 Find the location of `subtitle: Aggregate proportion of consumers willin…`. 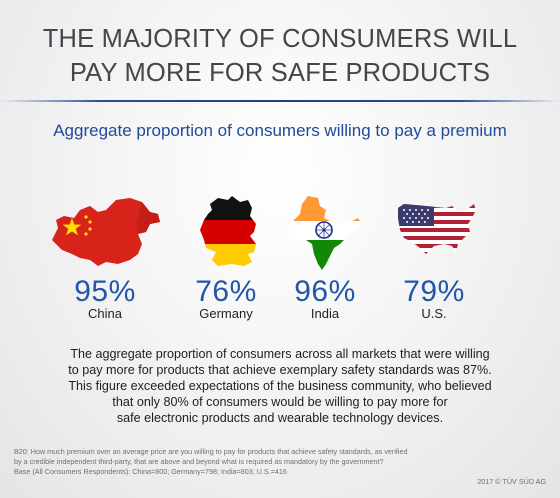

subtitle: Aggregate proportion of consumers willin… is located at coordinates (280, 130).